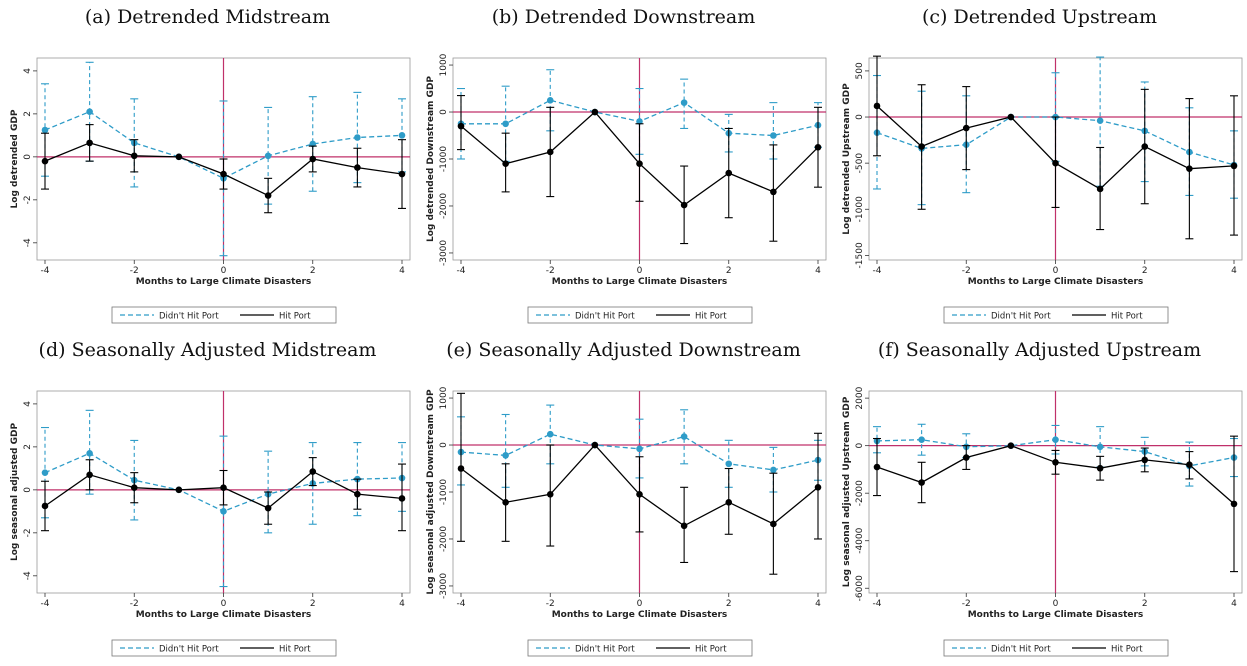  I want to click on y-tick-label: -4, so click(28, 575).